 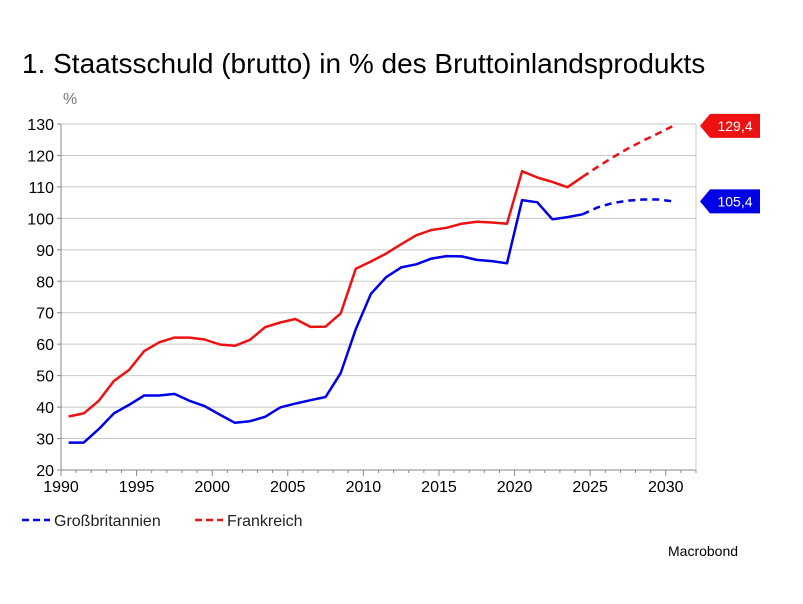 What do you see at coordinates (288, 487) in the screenshot?
I see `x-tick-label-2005: 2005` at bounding box center [288, 487].